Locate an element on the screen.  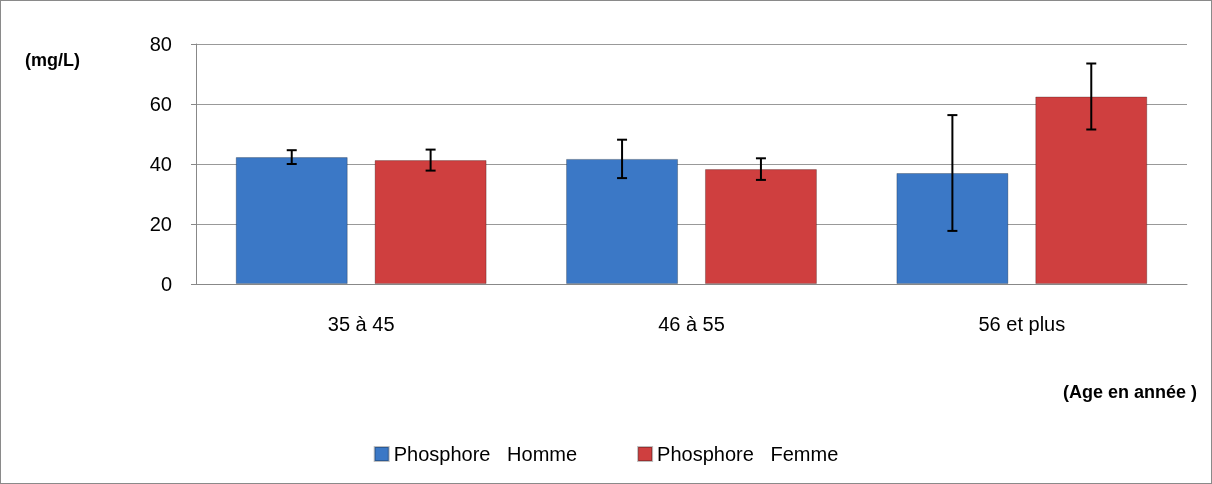
y-tick-label: 80 is located at coordinates (160, 44).